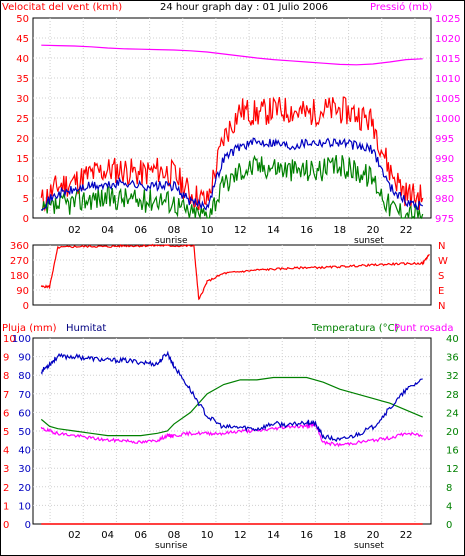  Describe the element at coordinates (24, 469) in the screenshot. I see `humidity-y-tick-30: 30` at that location.